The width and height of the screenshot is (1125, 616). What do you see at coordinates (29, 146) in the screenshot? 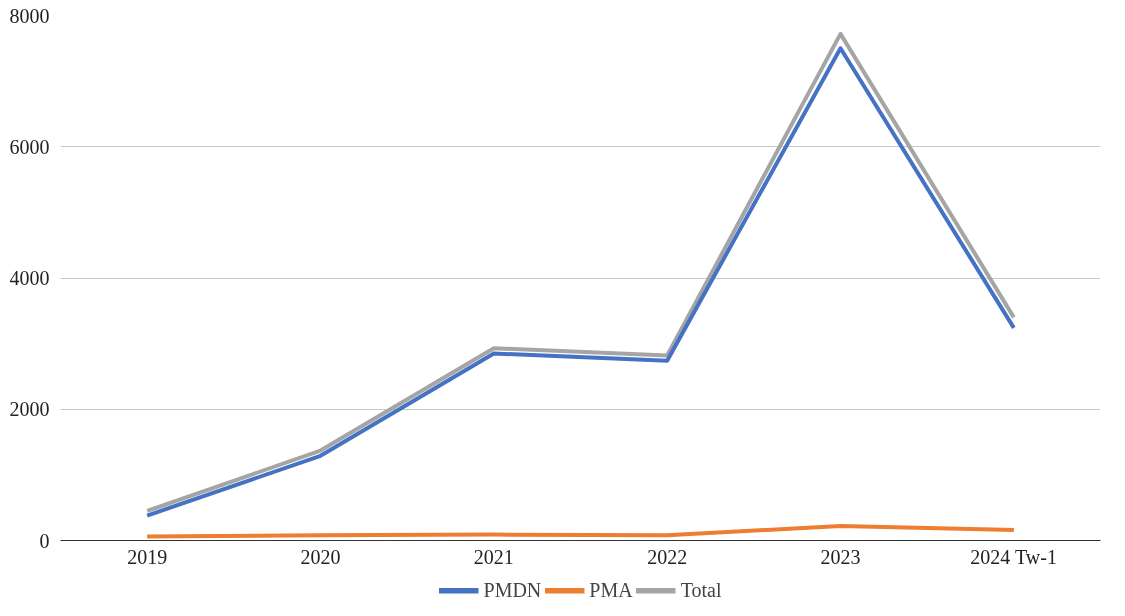
I see `y-tick-label: 6000` at bounding box center [29, 146].